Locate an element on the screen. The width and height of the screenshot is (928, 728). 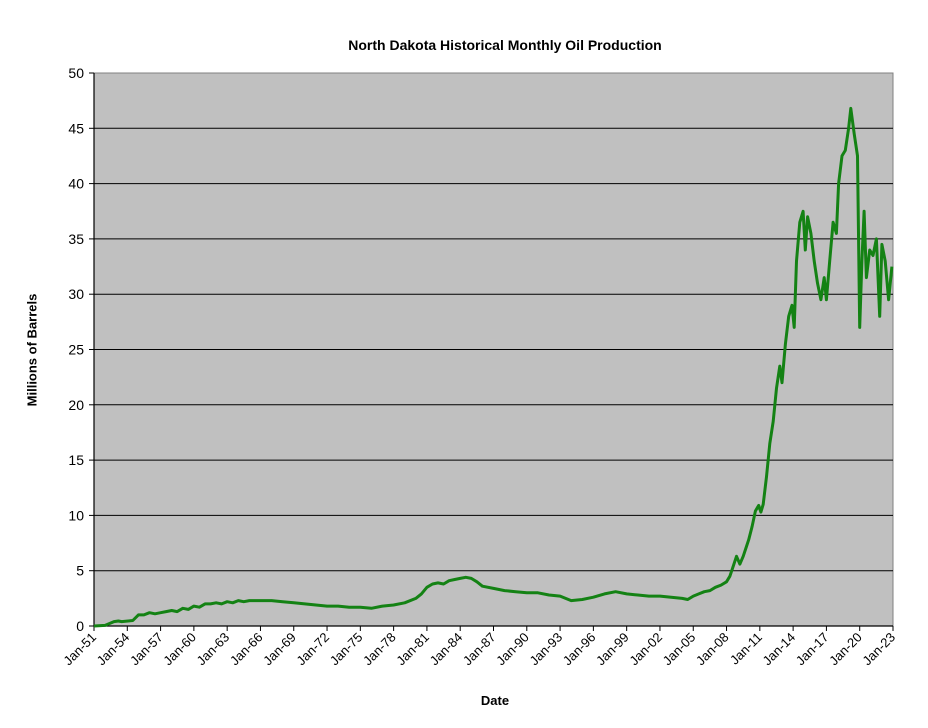
y-tick-label: 15 is located at coordinates (76, 460).